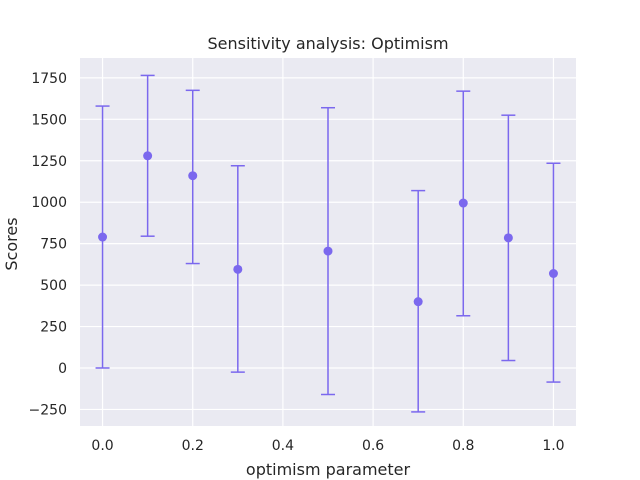  What do you see at coordinates (193, 446) in the screenshot?
I see `x-tick-label: 0.2` at bounding box center [193, 446].